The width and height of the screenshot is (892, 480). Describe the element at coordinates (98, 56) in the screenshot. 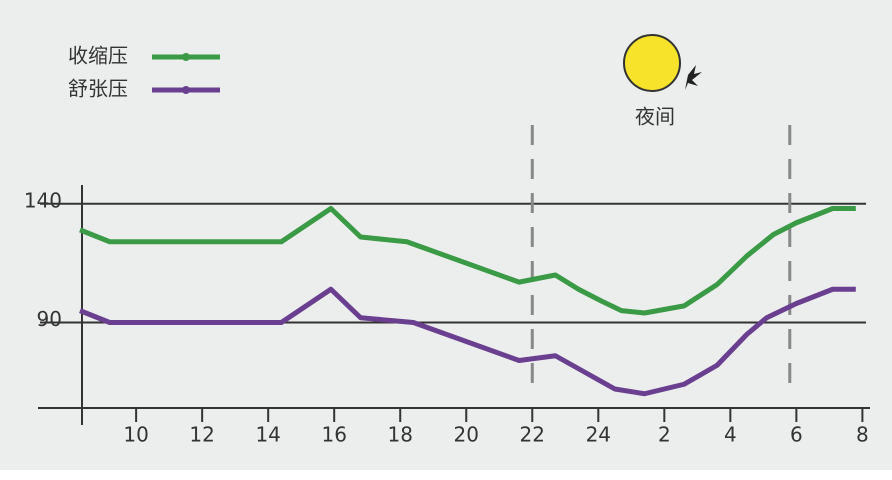

I see `legend-label: 收缩压` at that location.